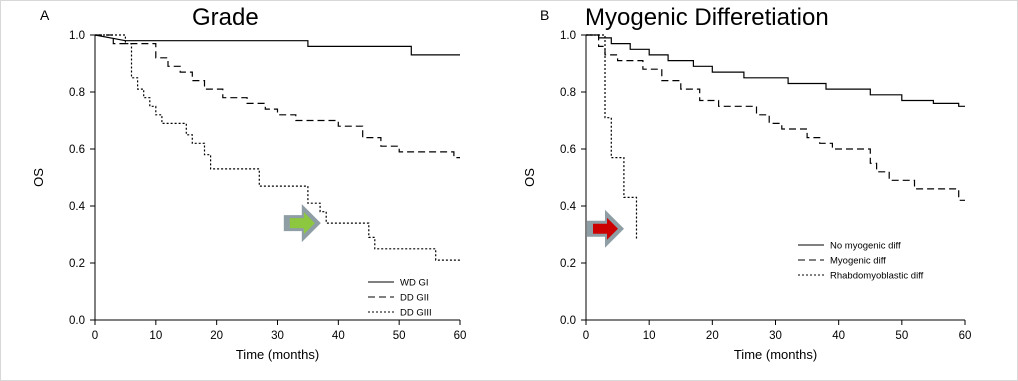 This screenshot has width=1018, height=381. What do you see at coordinates (416, 313) in the screenshot?
I see `legend-entry: DD GIII` at bounding box center [416, 313].